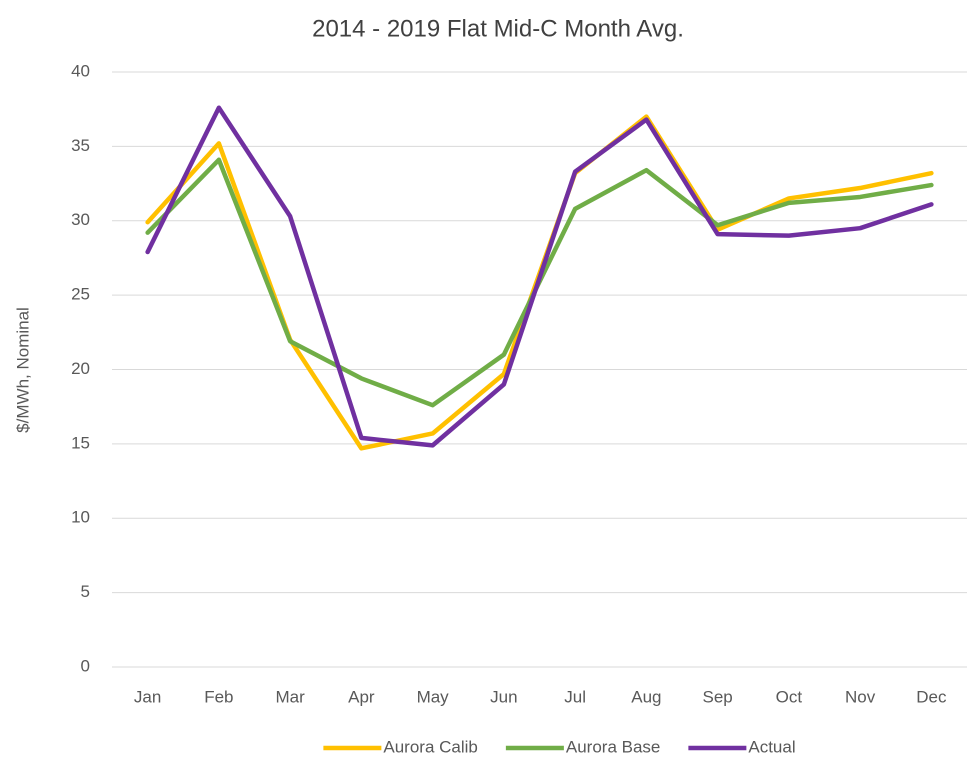  I want to click on x-tick-label: Mar, so click(290, 696).